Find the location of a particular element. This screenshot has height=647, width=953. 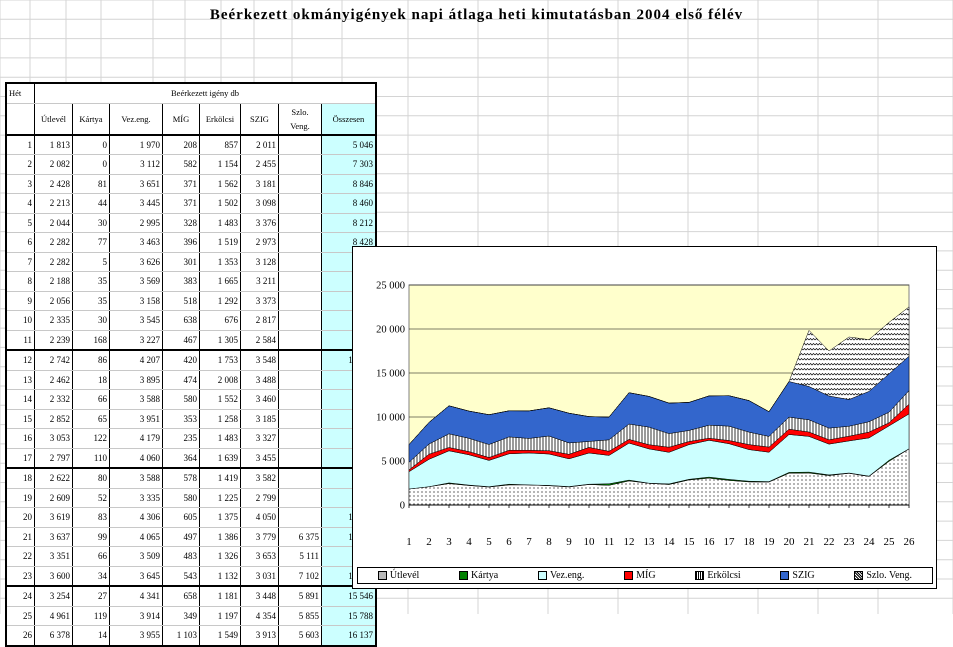

value-cell: 5 891 is located at coordinates (300, 596).